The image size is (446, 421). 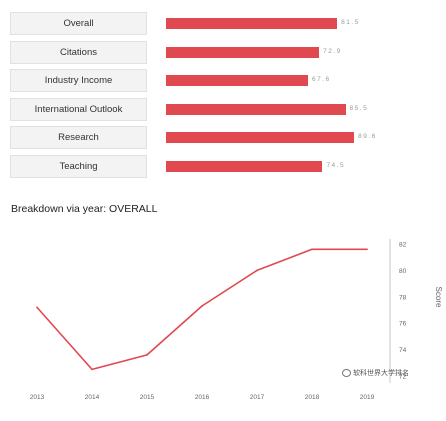 What do you see at coordinates (403, 297) in the screenshot?
I see `y-tick-label: 78` at bounding box center [403, 297].